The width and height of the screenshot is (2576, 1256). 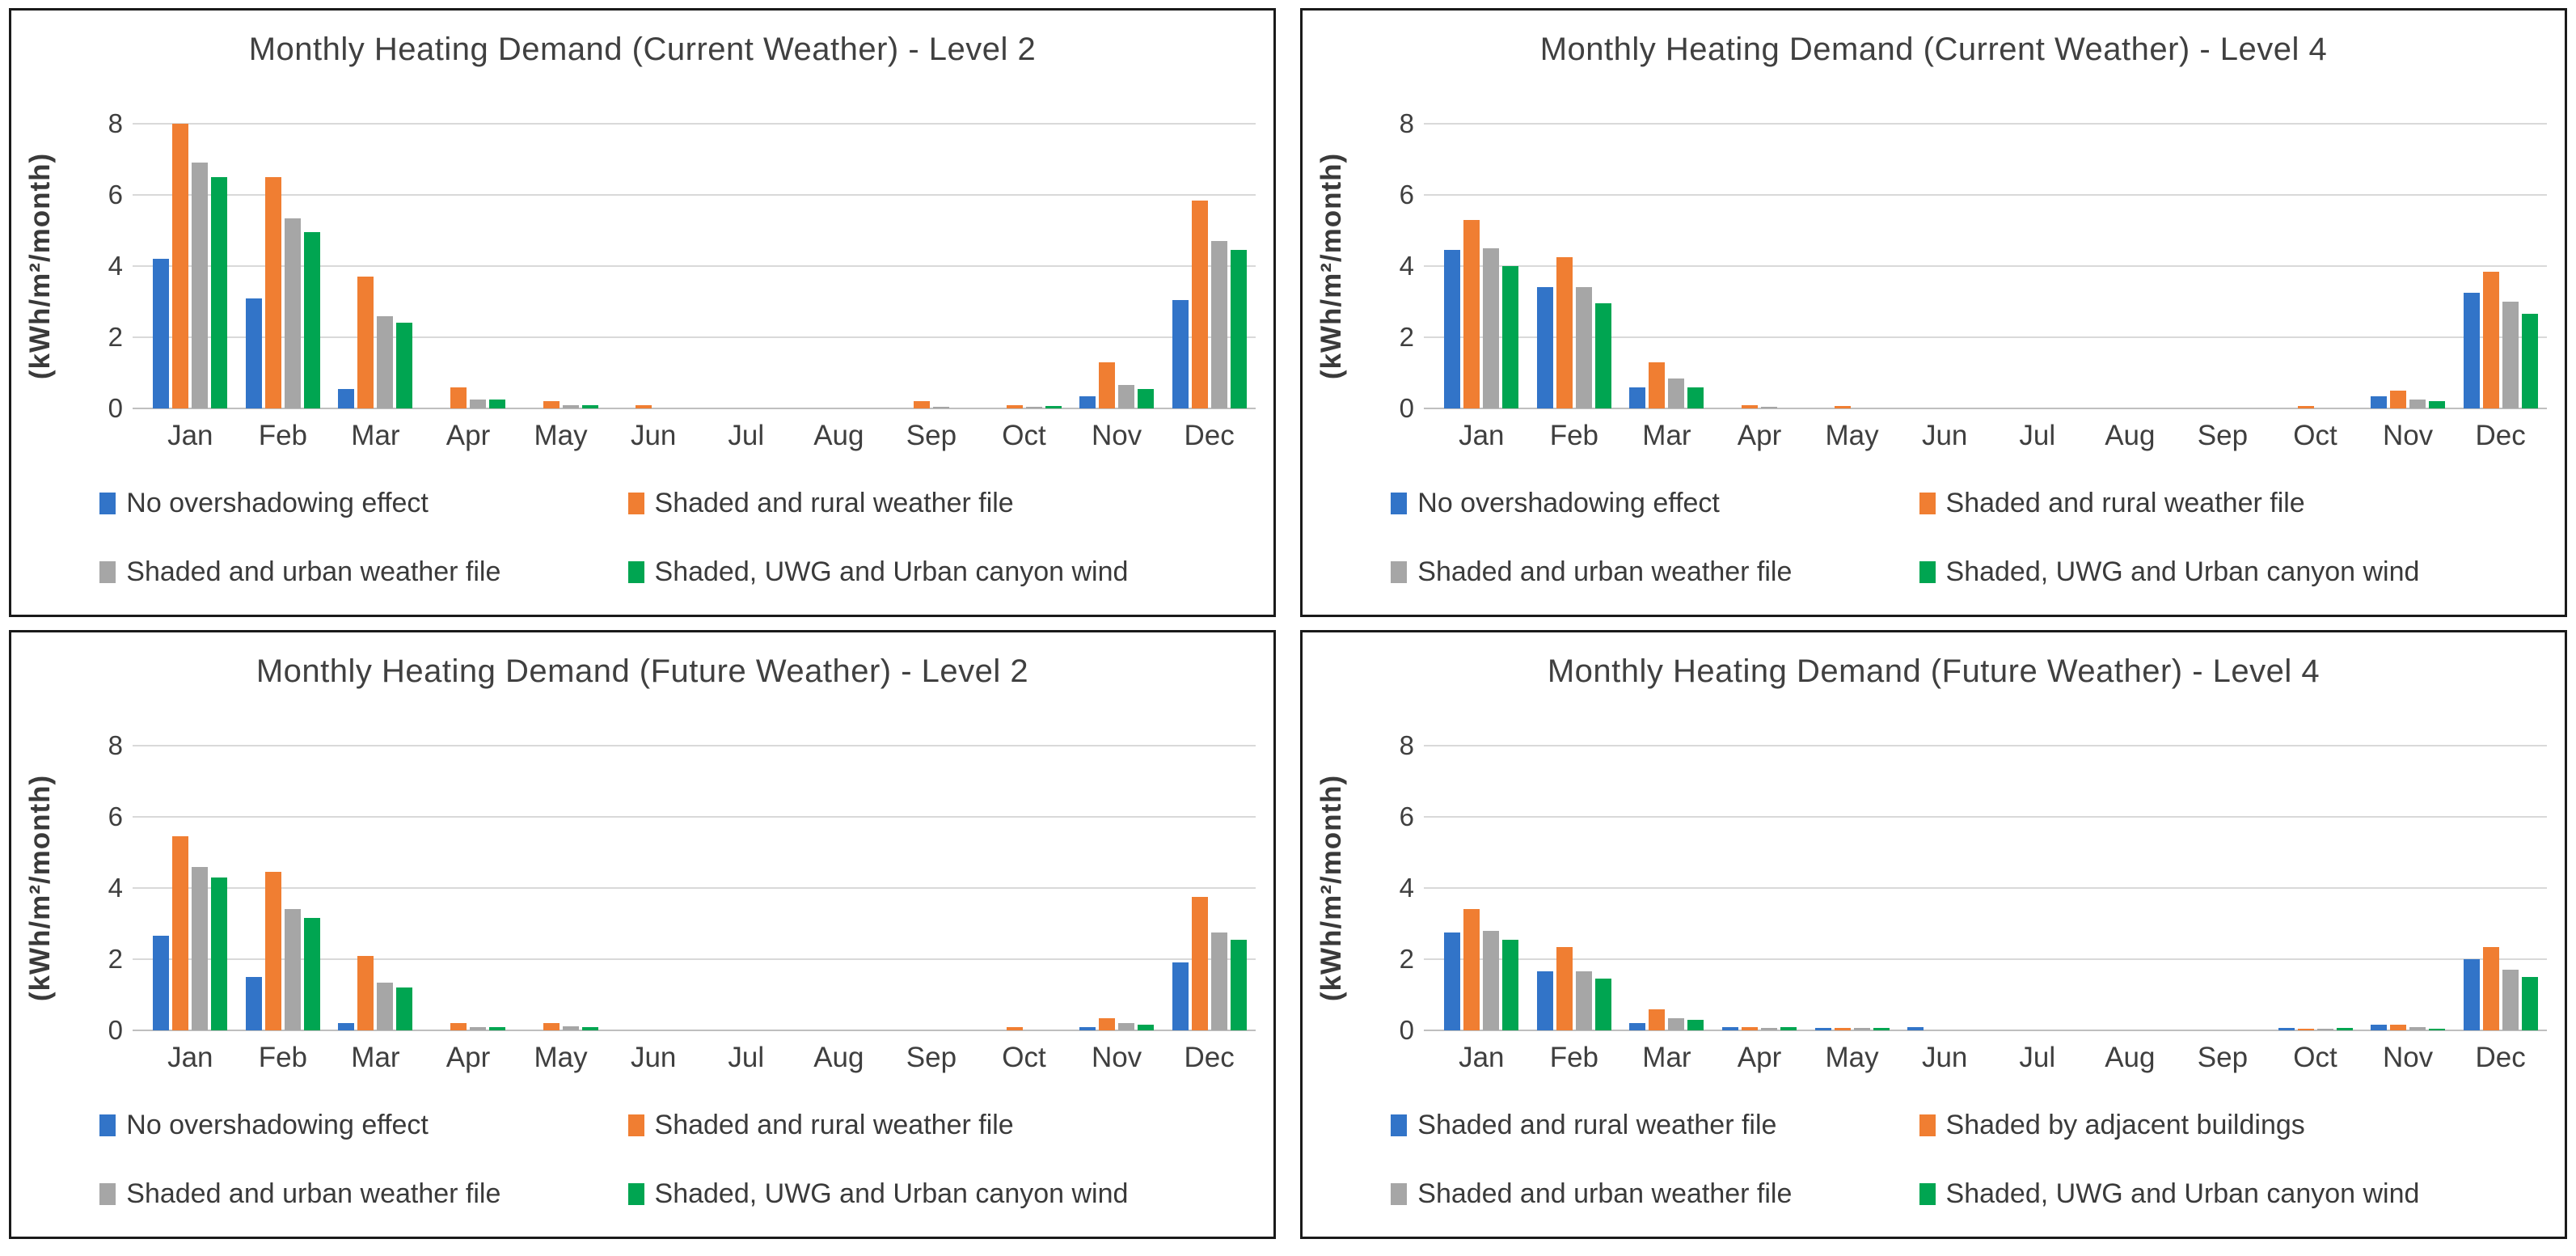 What do you see at coordinates (2315, 1058) in the screenshot?
I see `month-label: Oct` at bounding box center [2315, 1058].